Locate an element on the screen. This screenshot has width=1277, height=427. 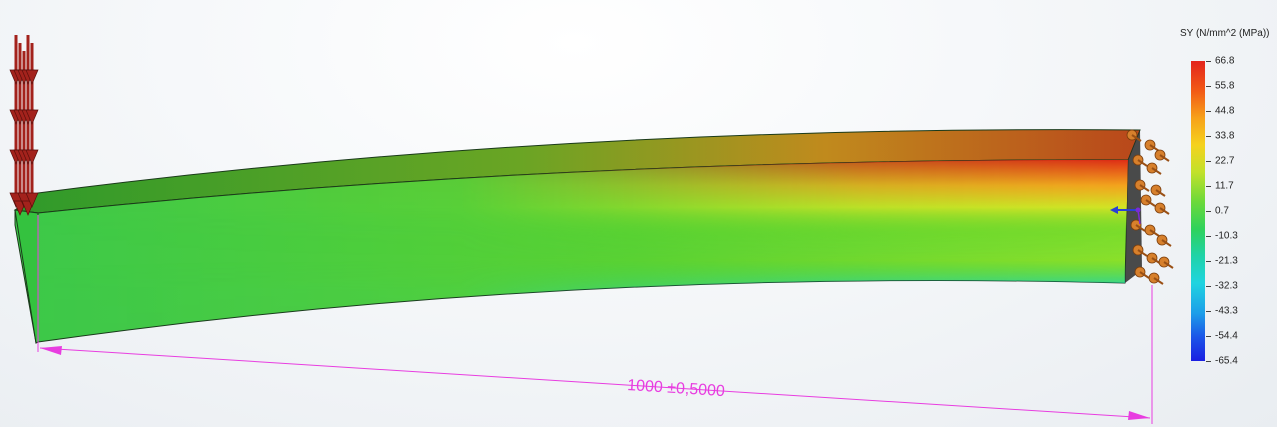
legend-tick-label: 55.8 is located at coordinates (1225, 86).